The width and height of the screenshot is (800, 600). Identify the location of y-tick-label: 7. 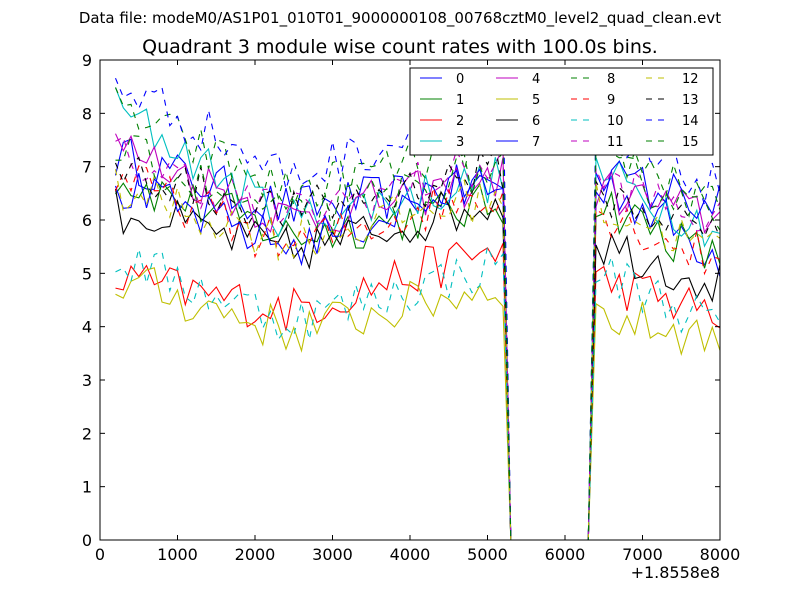
(87, 167).